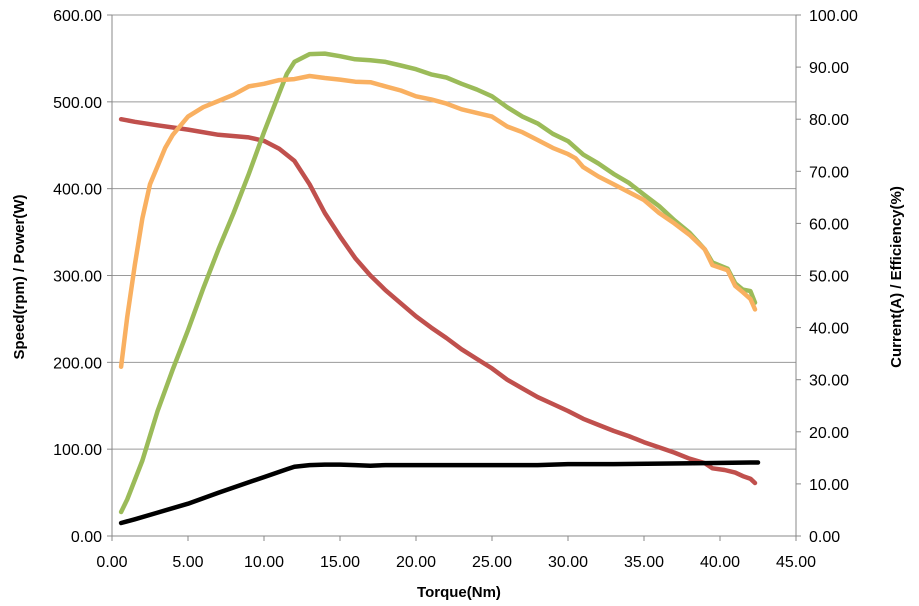 This screenshot has width=919, height=606. What do you see at coordinates (77, 16) in the screenshot?
I see `y-left-tick-label: 600.00` at bounding box center [77, 16].